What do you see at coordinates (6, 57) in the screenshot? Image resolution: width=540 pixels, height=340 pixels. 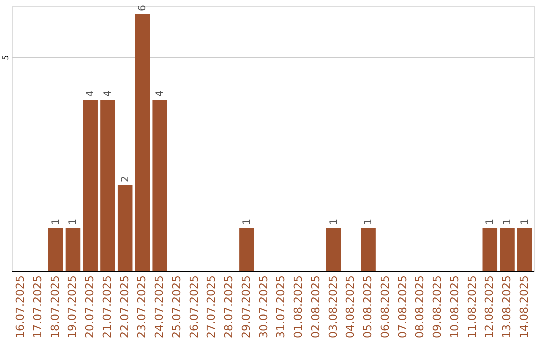 I see `y-tick-label: 5` at bounding box center [6, 57].